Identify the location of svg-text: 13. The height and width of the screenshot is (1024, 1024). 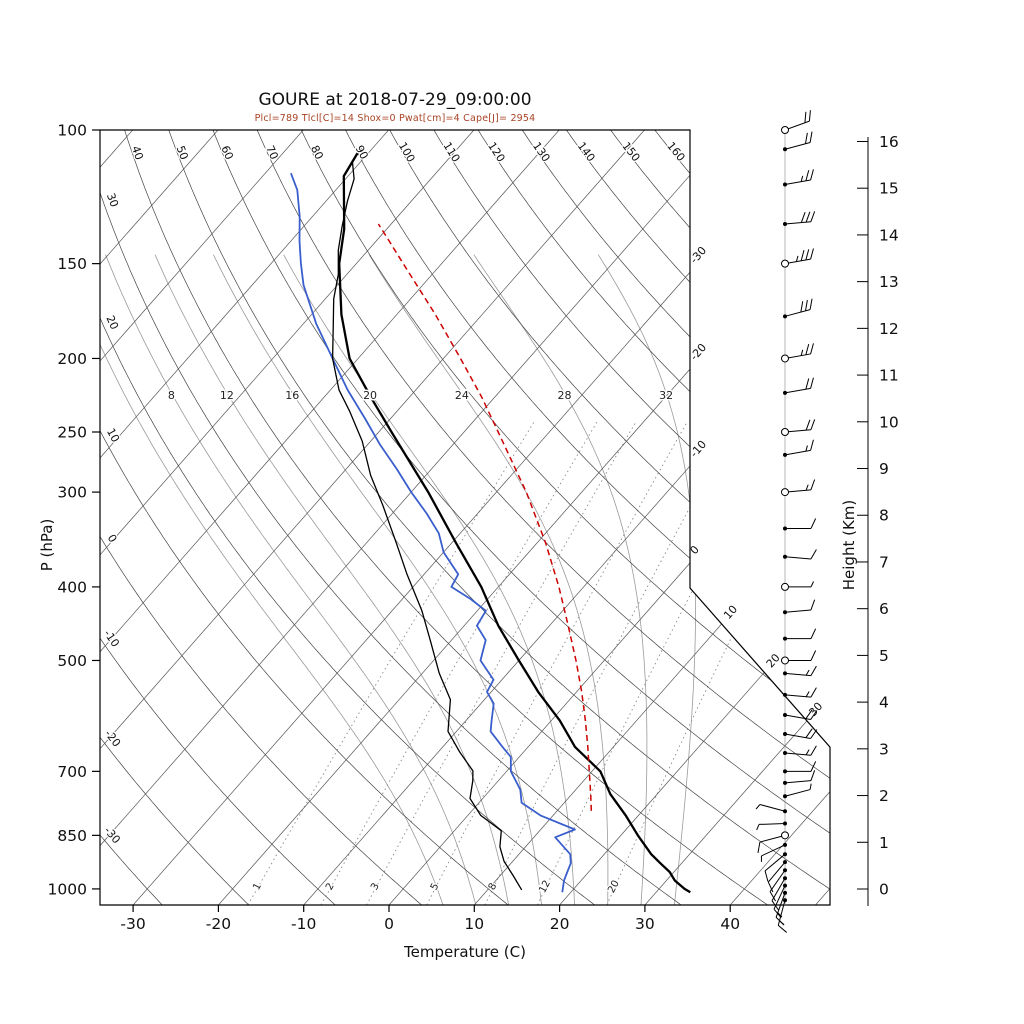
(889, 282).